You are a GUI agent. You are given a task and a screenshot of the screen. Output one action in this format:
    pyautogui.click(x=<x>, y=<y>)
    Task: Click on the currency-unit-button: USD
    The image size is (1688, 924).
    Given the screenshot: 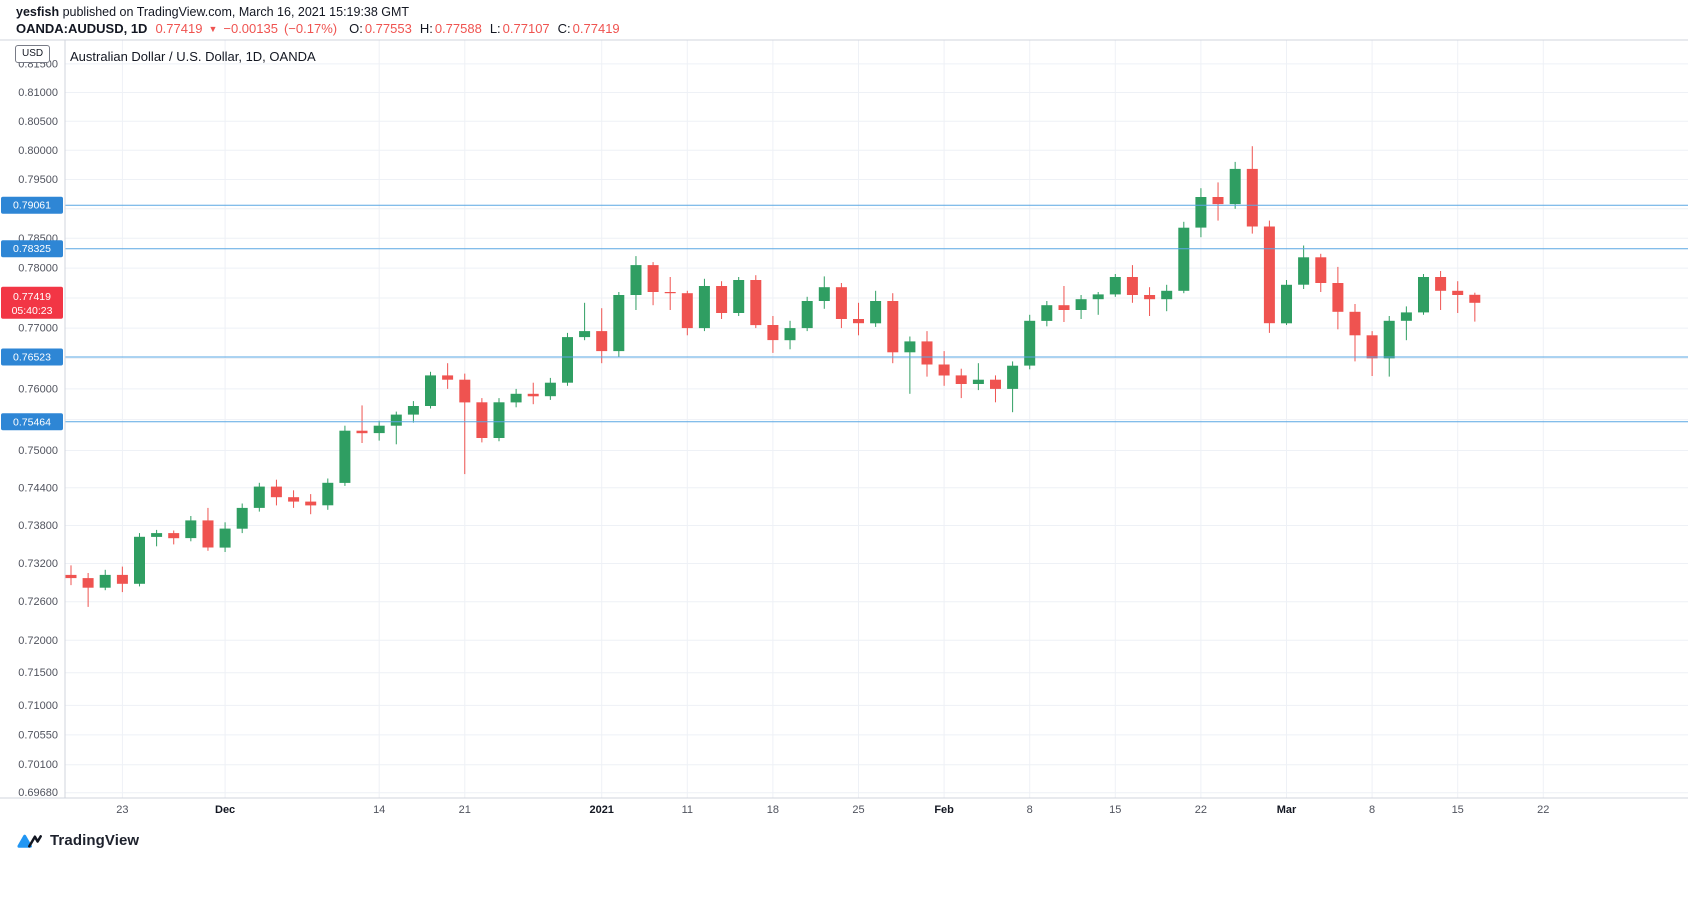 What is the action you would take?
    pyautogui.click(x=33, y=54)
    